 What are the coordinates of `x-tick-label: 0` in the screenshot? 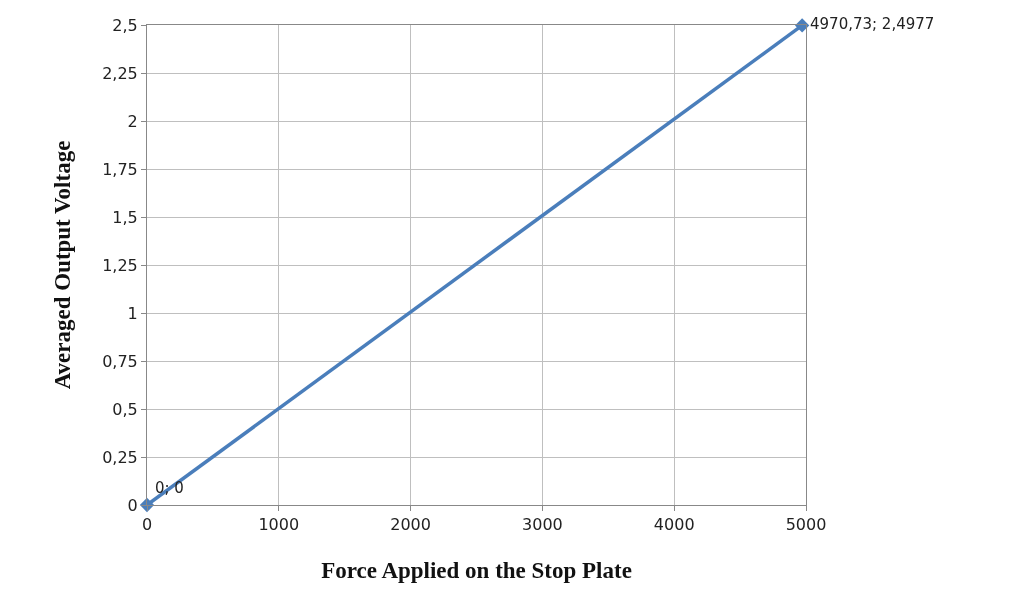 It's located at (147, 525).